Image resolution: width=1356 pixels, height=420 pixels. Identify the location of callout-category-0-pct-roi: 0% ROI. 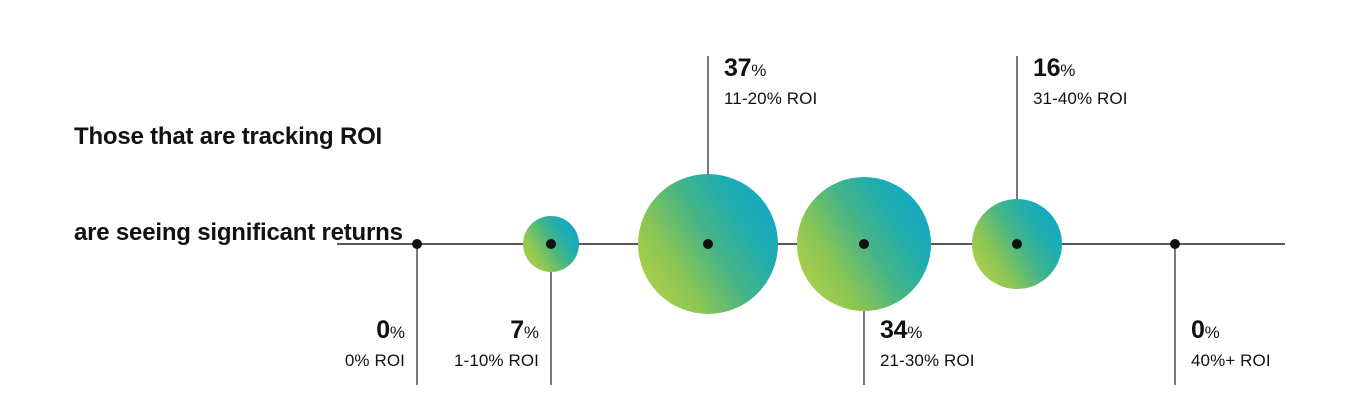
(374, 360).